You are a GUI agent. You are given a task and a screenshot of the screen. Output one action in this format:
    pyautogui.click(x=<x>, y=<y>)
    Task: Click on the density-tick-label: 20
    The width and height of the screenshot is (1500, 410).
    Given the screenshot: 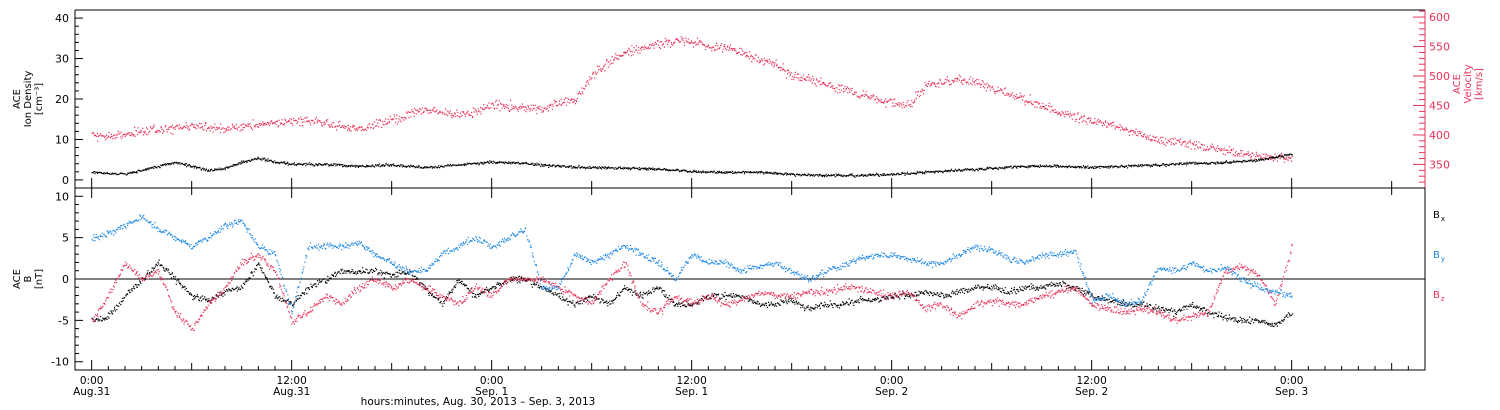 What is the action you would take?
    pyautogui.click(x=62, y=99)
    